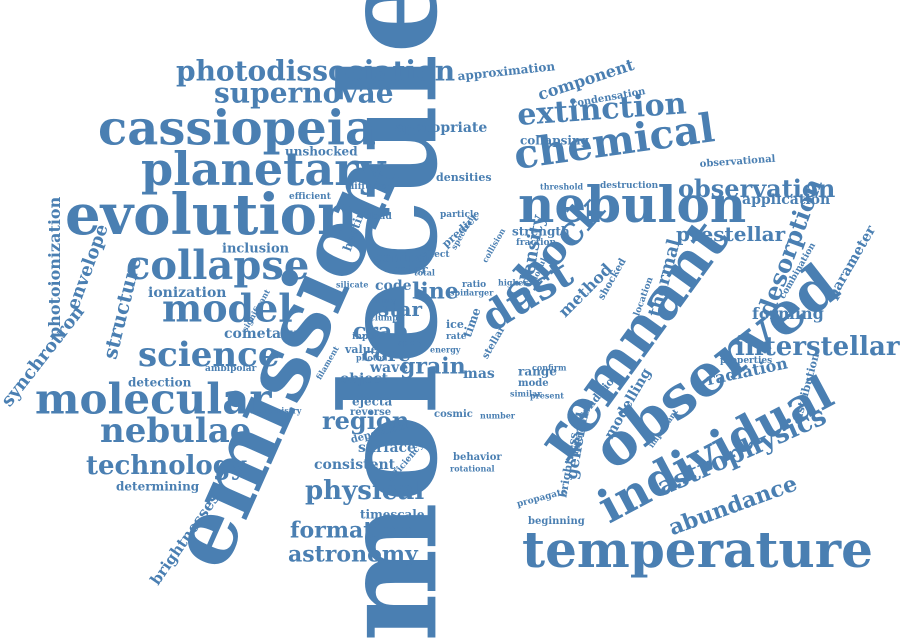  Describe the element at coordinates (355, 464) in the screenshot. I see `cloud-word-consistent: consistent` at that location.